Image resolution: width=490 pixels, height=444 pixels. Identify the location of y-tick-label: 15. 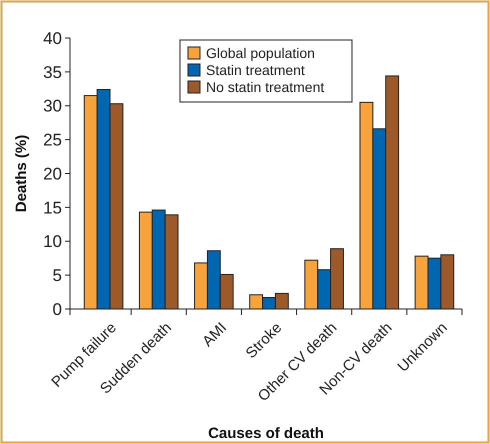
(52, 208).